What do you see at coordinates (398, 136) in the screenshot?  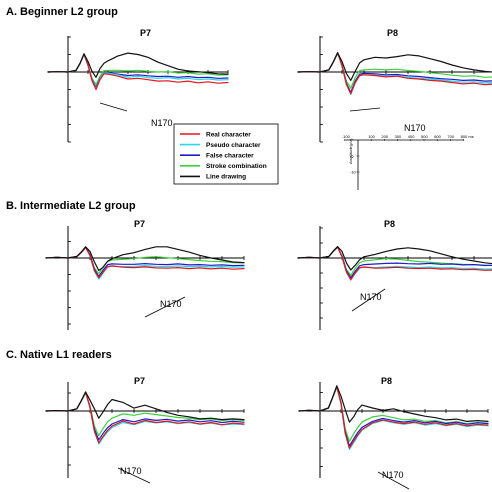 I see `scale-x-tick-label: 300` at bounding box center [398, 136].